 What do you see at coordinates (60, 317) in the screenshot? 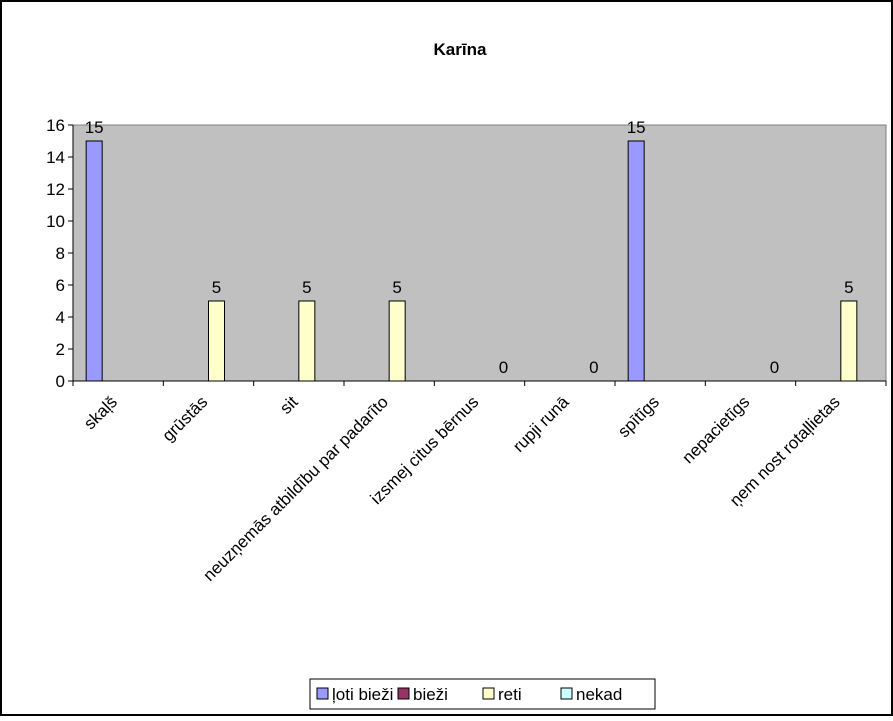
I see `y-tick-label: 4` at bounding box center [60, 317].